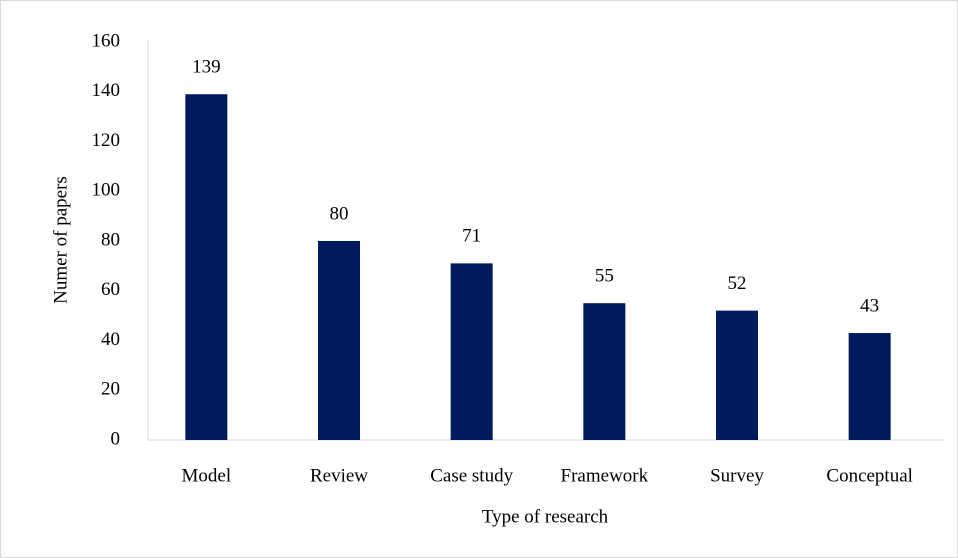  I want to click on y-axis-label: Numer of papers, so click(60, 240).